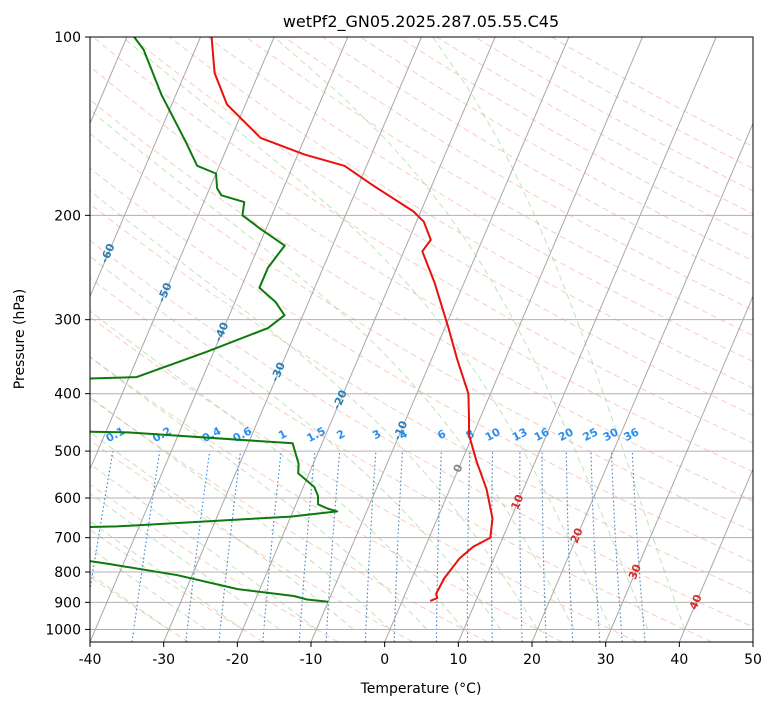 The image size is (775, 708). What do you see at coordinates (340, 400) in the screenshot?
I see `isotherm-label: -20` at bounding box center [340, 400].